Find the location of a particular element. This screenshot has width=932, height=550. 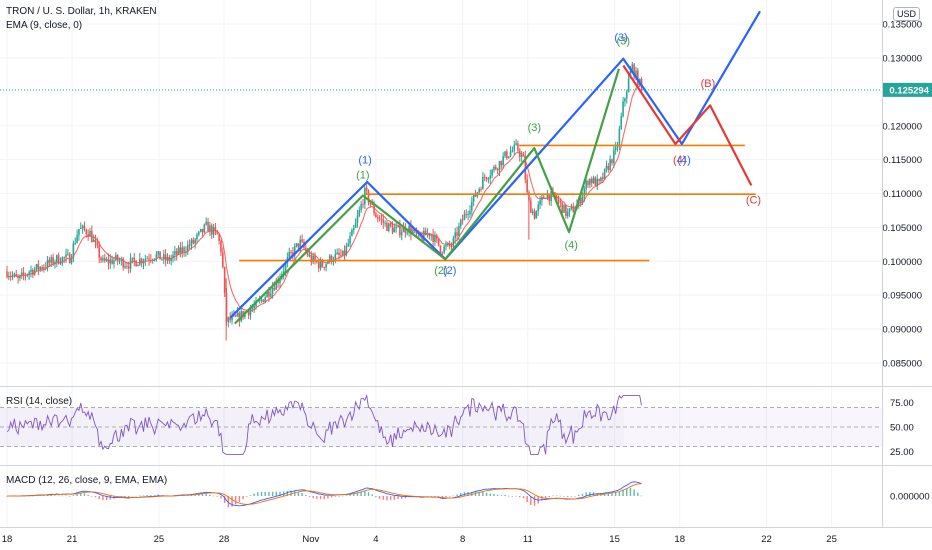

rsi-line is located at coordinates (324, 424).